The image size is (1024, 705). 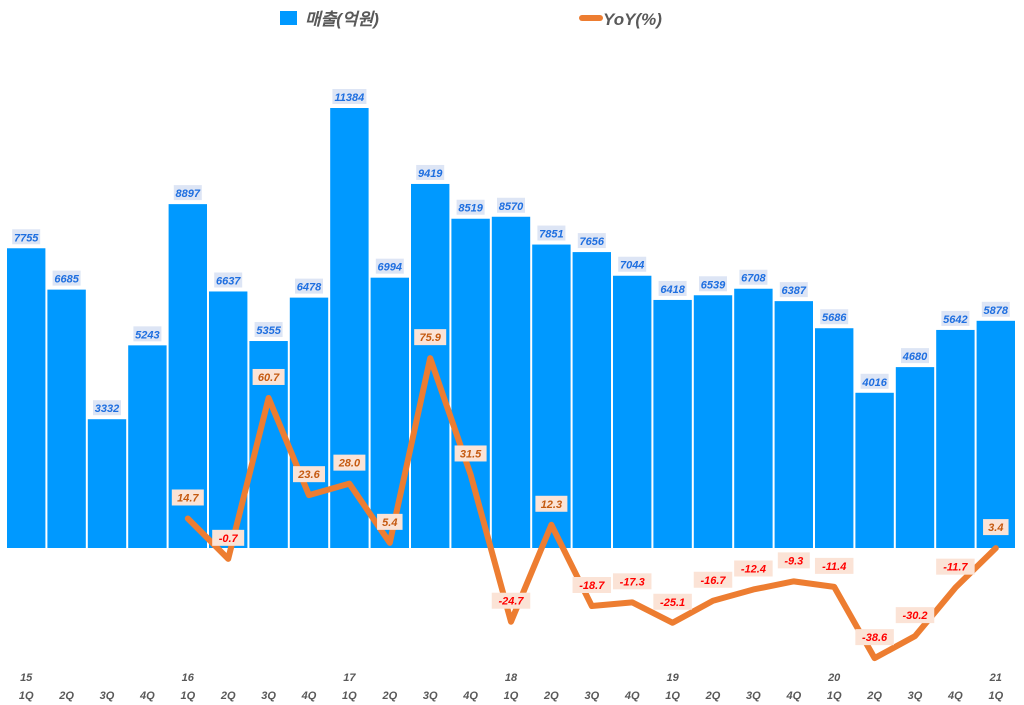 I want to click on yoy-data-label: -11.4, so click(x=834, y=567).